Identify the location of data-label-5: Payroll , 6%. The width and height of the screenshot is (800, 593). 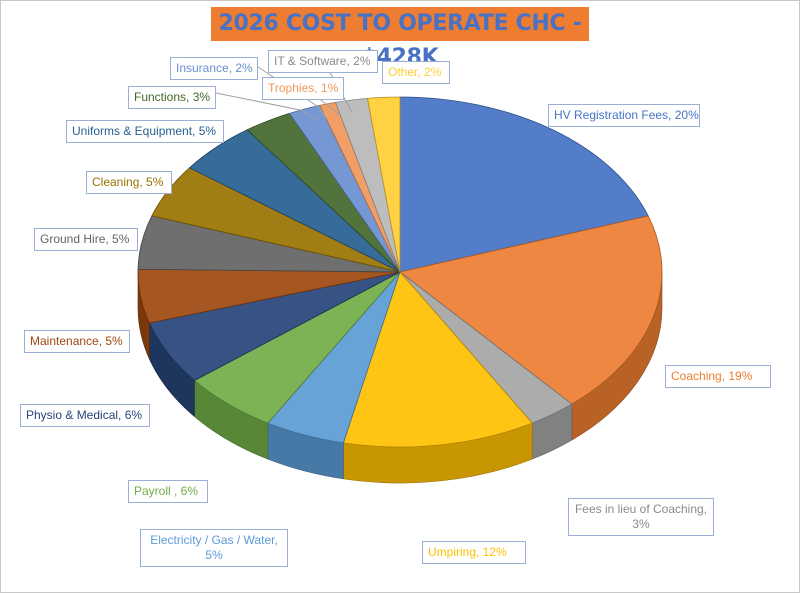
(168, 491).